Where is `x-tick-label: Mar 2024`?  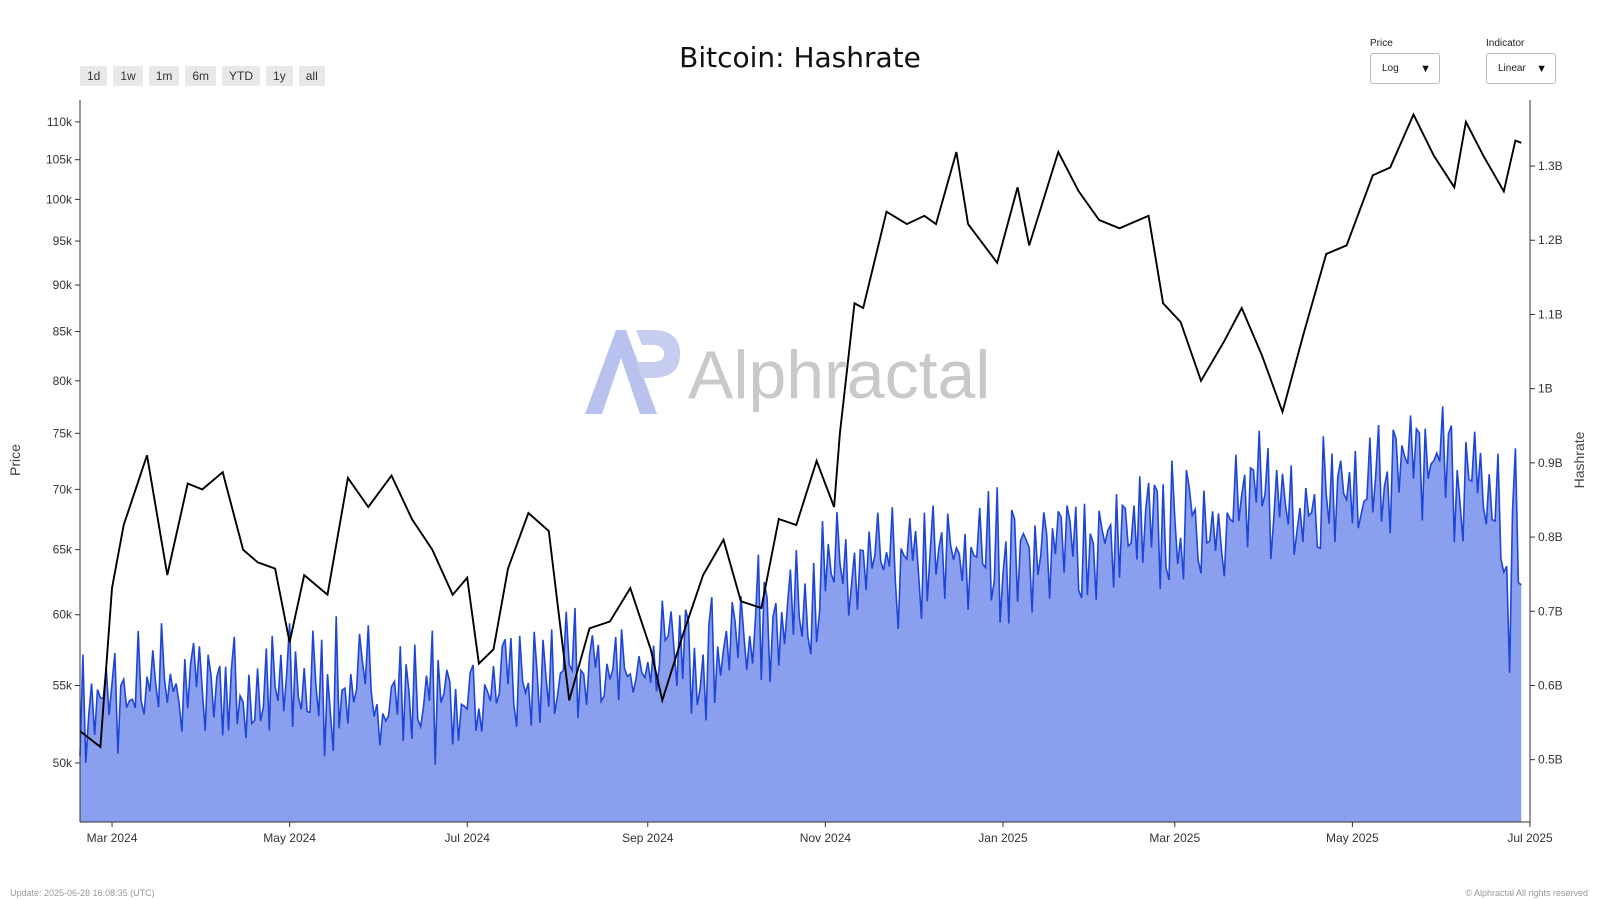
x-tick-label: Mar 2024 is located at coordinates (112, 838).